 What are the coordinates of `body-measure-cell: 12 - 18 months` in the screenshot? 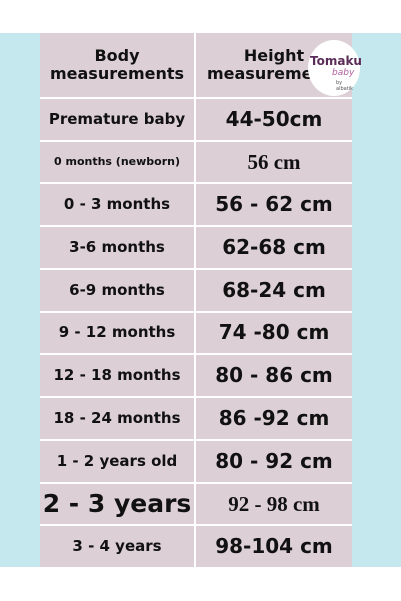 It's located at (117, 376).